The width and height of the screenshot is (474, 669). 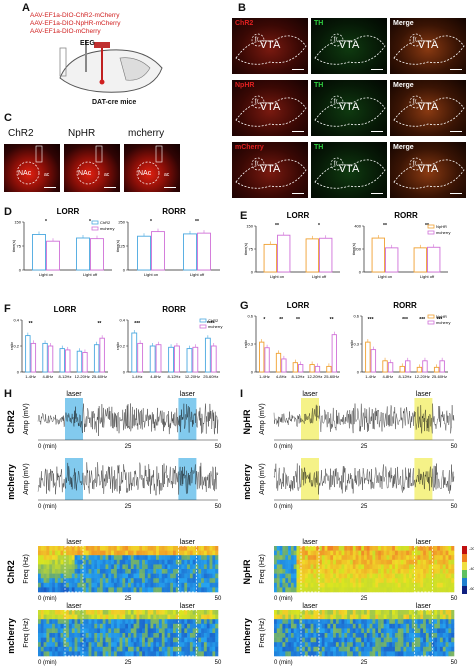 I want to click on legend-label: mcherry, so click(x=215, y=326).